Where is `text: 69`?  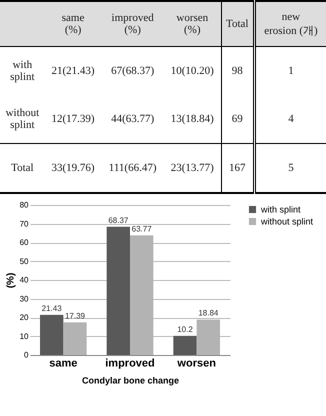 text: 69 is located at coordinates (237, 119).